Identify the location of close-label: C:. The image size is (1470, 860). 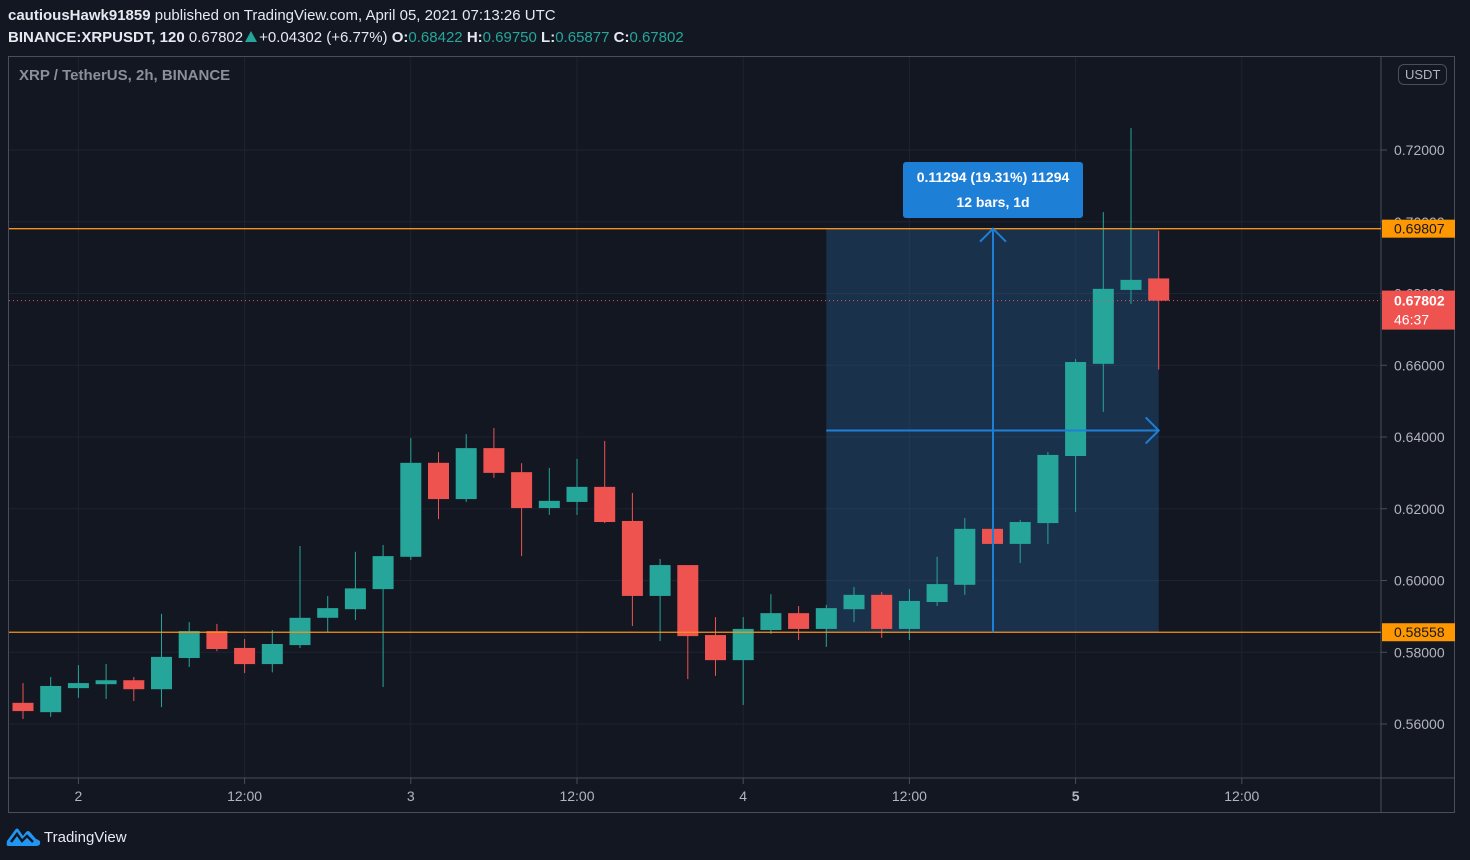
(621, 37).